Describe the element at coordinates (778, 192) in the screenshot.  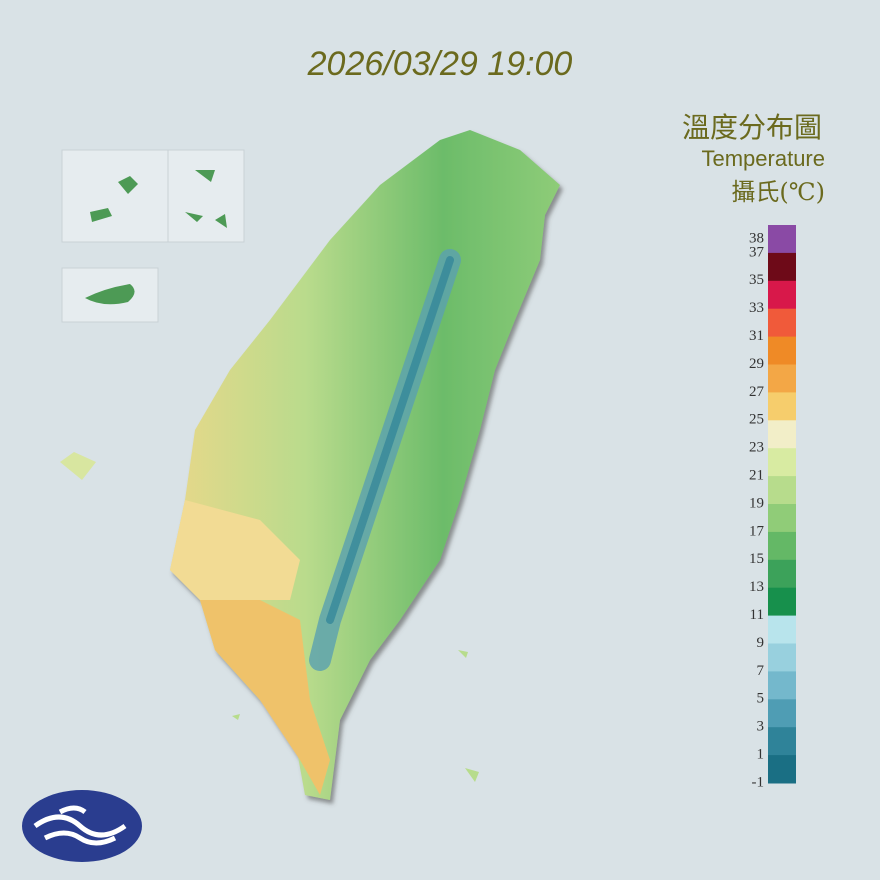
I see `legend-unit: 攝氏(℃)` at that location.